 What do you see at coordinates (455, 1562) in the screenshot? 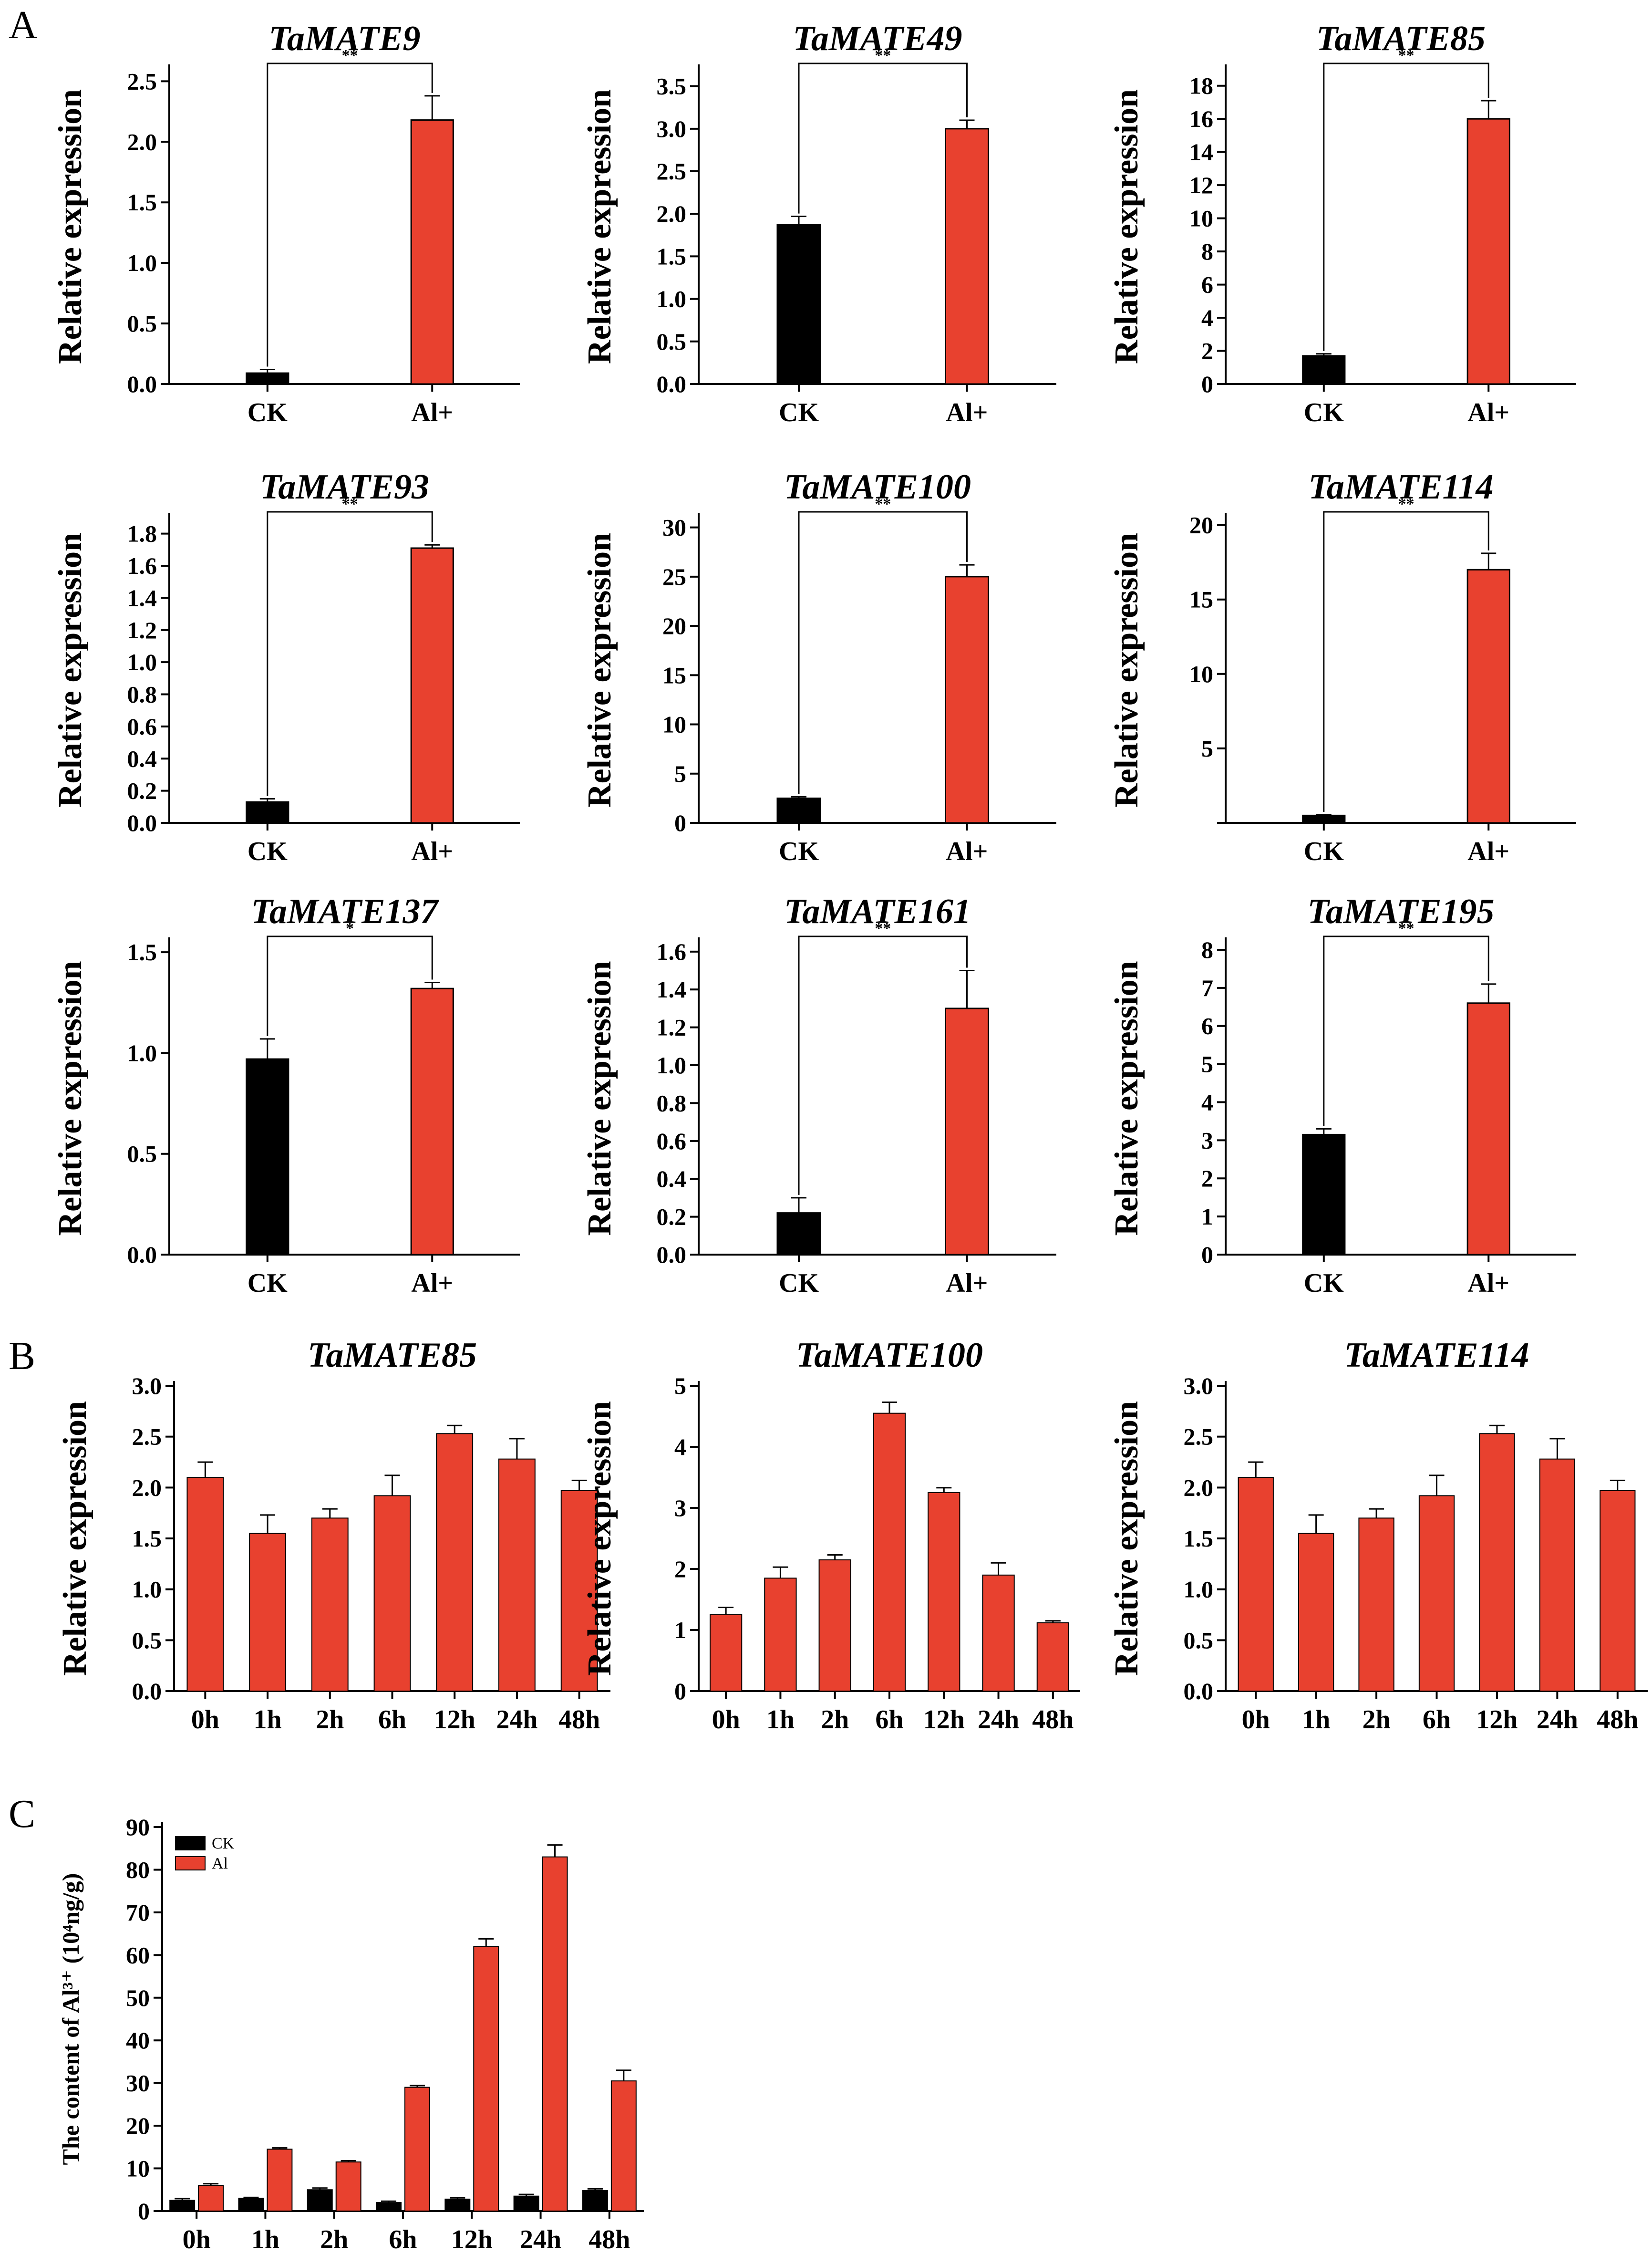
I see `bar-12h` at bounding box center [455, 1562].